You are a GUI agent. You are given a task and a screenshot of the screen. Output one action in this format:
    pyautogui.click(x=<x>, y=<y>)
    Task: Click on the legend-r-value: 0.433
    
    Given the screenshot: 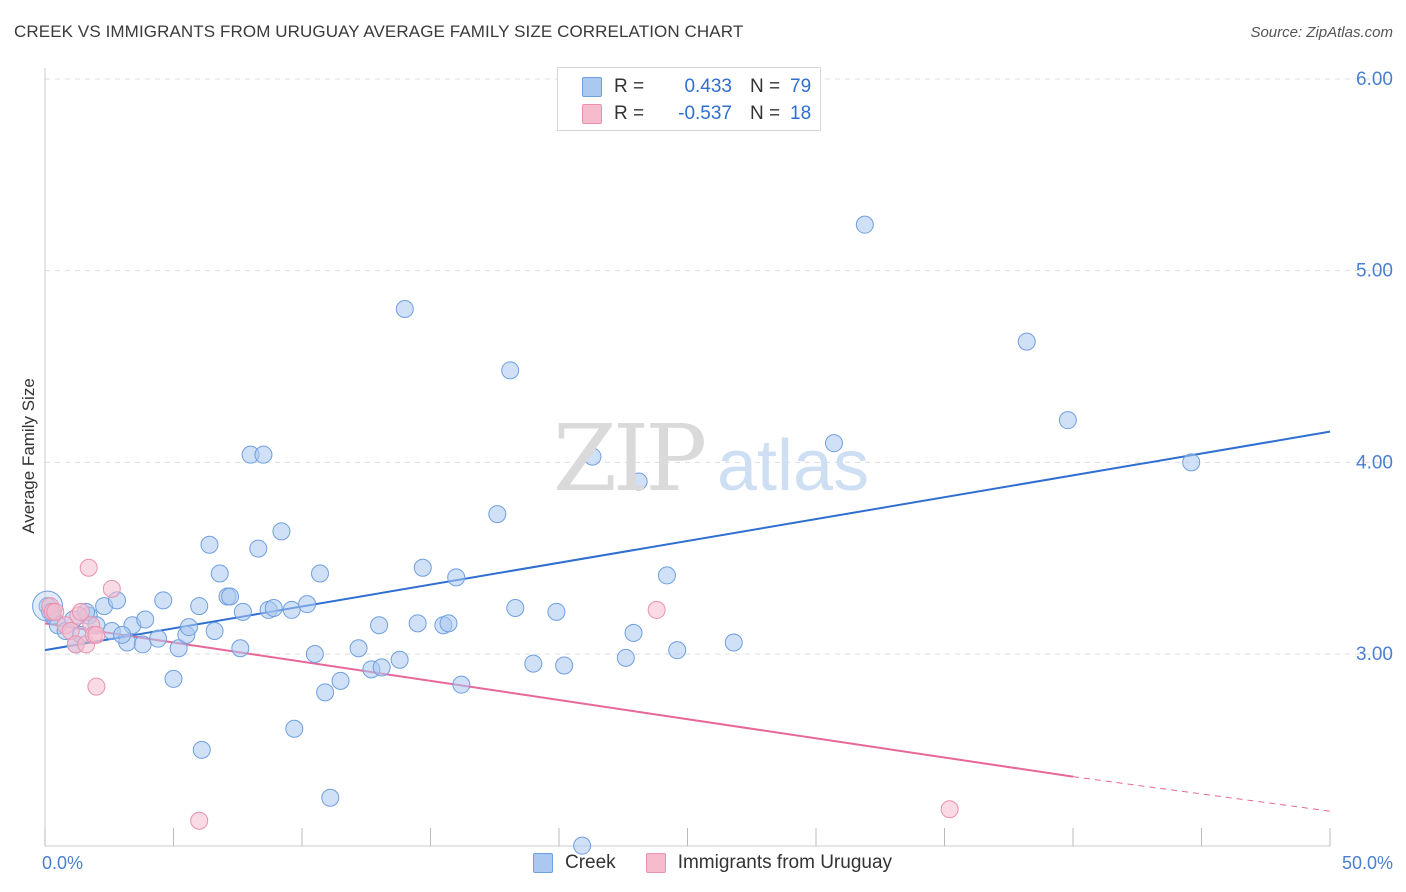 What is the action you would take?
    pyautogui.click(x=708, y=86)
    